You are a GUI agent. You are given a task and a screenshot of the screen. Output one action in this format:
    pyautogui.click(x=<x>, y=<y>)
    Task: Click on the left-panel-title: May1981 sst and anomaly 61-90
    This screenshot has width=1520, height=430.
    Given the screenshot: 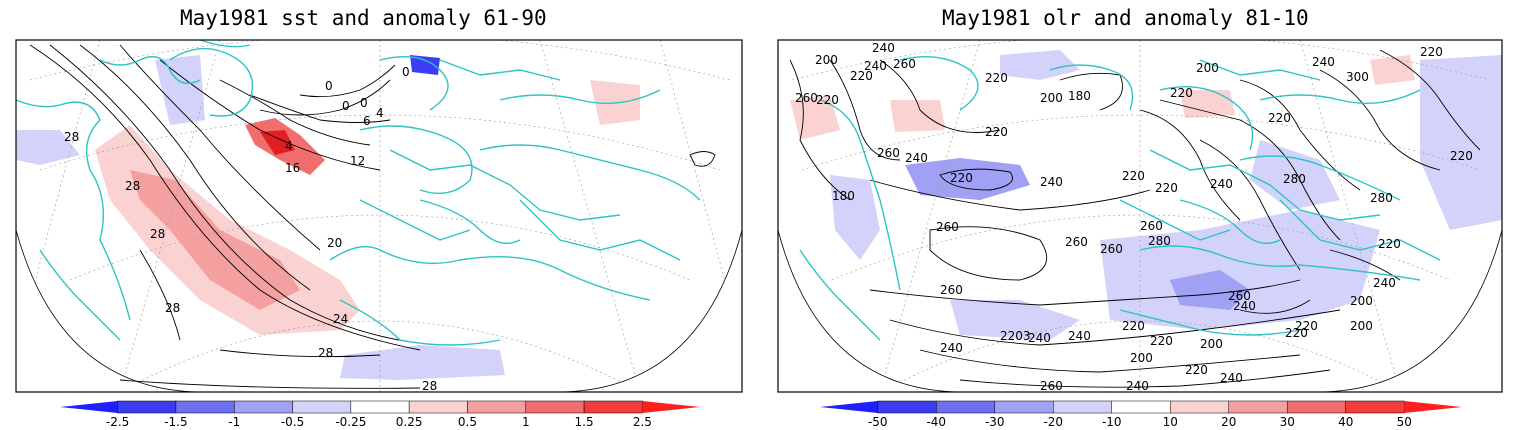 What is the action you would take?
    pyautogui.click(x=363, y=18)
    